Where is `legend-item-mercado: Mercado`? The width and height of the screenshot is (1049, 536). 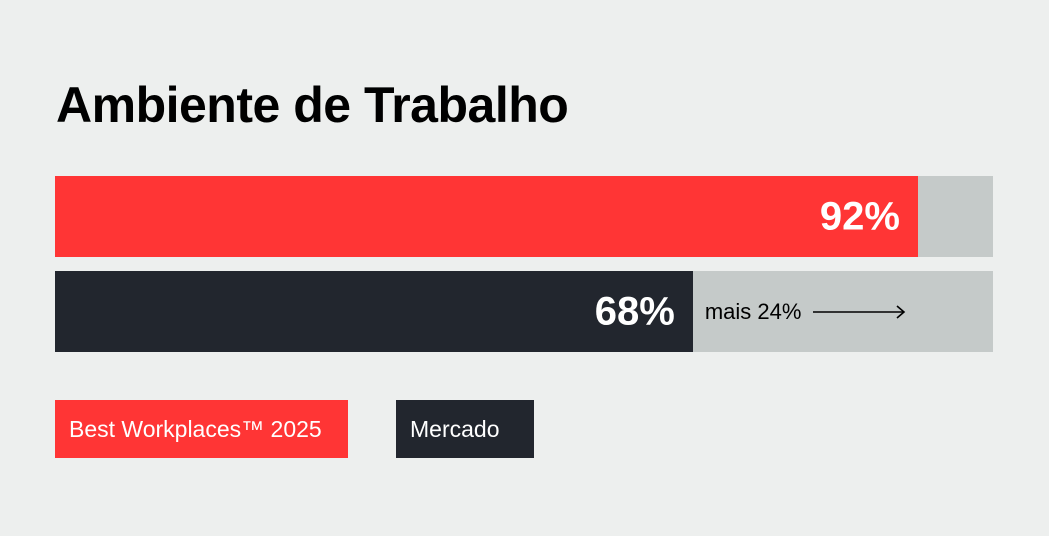 legend-item-mercado: Mercado is located at coordinates (465, 429).